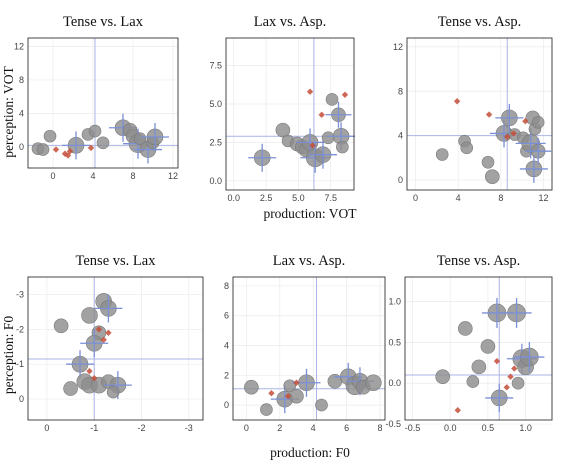 This screenshot has height=462, width=563. Describe the element at coordinates (310, 452) in the screenshot. I see `x-axis-label-row2: production: F0` at that location.